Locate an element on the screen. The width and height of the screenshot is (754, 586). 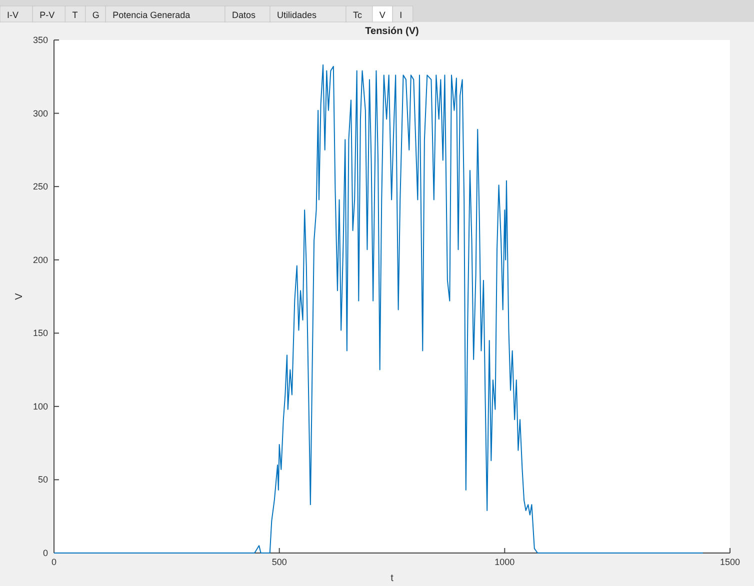
y-tick-label: 150 is located at coordinates (40, 333).